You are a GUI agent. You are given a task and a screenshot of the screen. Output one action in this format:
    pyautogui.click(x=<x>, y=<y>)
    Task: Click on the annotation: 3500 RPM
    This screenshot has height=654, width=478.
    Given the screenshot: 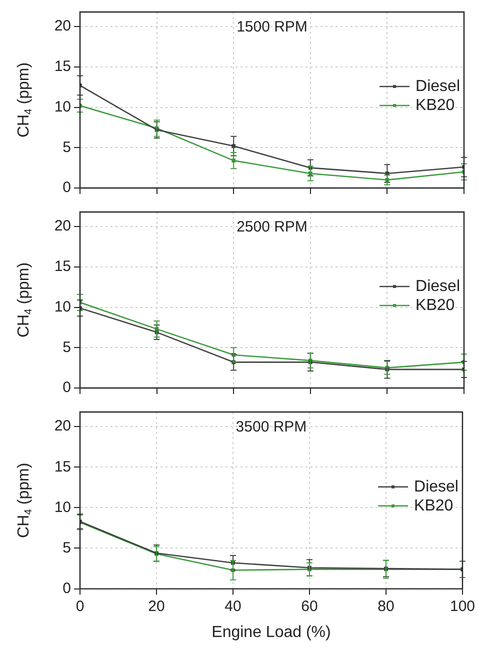 What is the action you would take?
    pyautogui.click(x=271, y=427)
    